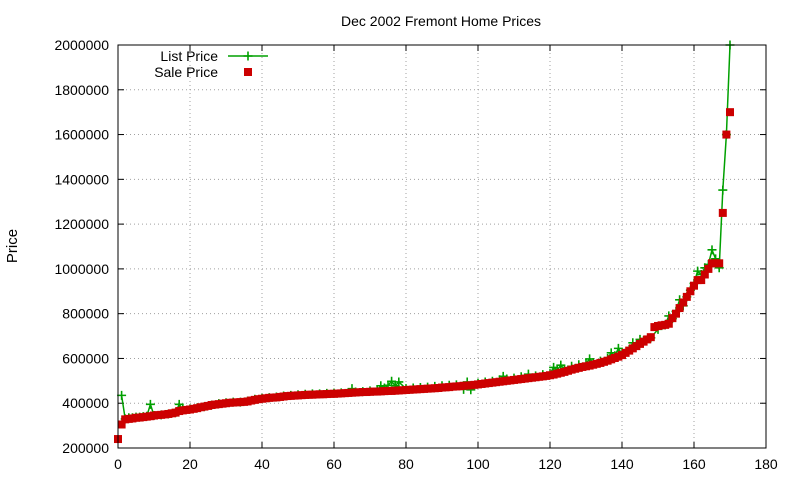  I want to click on x-tick-label: 100, so click(478, 464).